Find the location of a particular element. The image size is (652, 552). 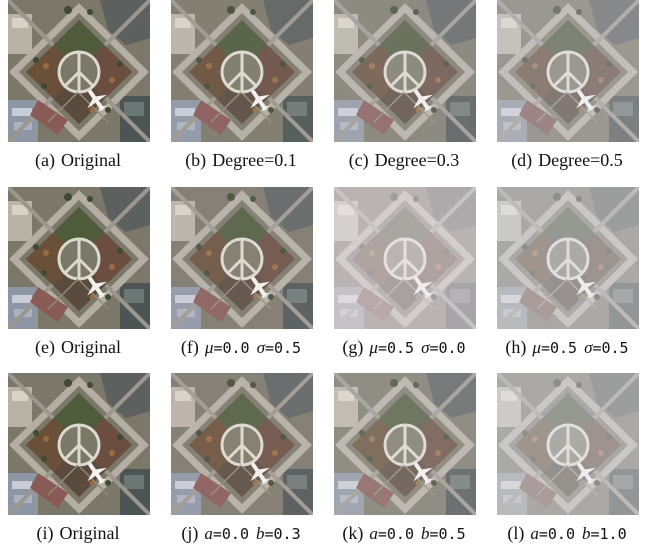

panel-caption: (e) Original is located at coordinates (82, 347).